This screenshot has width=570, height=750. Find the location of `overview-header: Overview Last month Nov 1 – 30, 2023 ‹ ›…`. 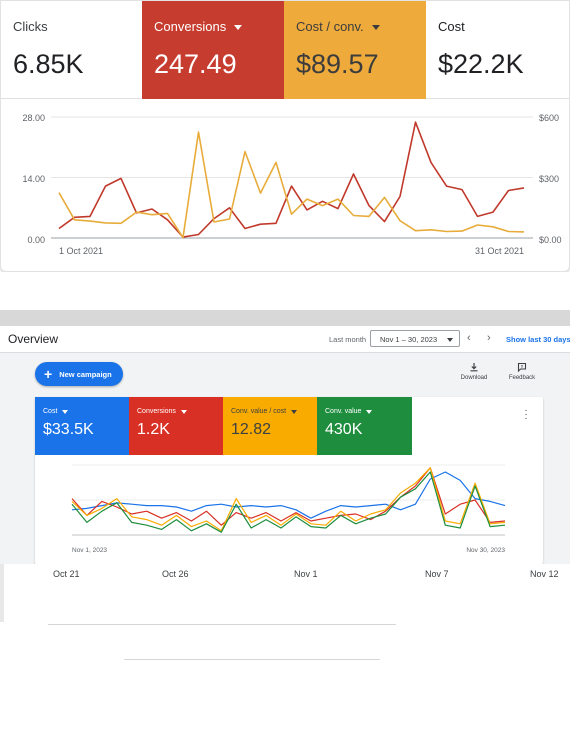

overview-header: Overview Last month Nov 1 – 30, 2023 ‹ ›… is located at coordinates (285, 339).